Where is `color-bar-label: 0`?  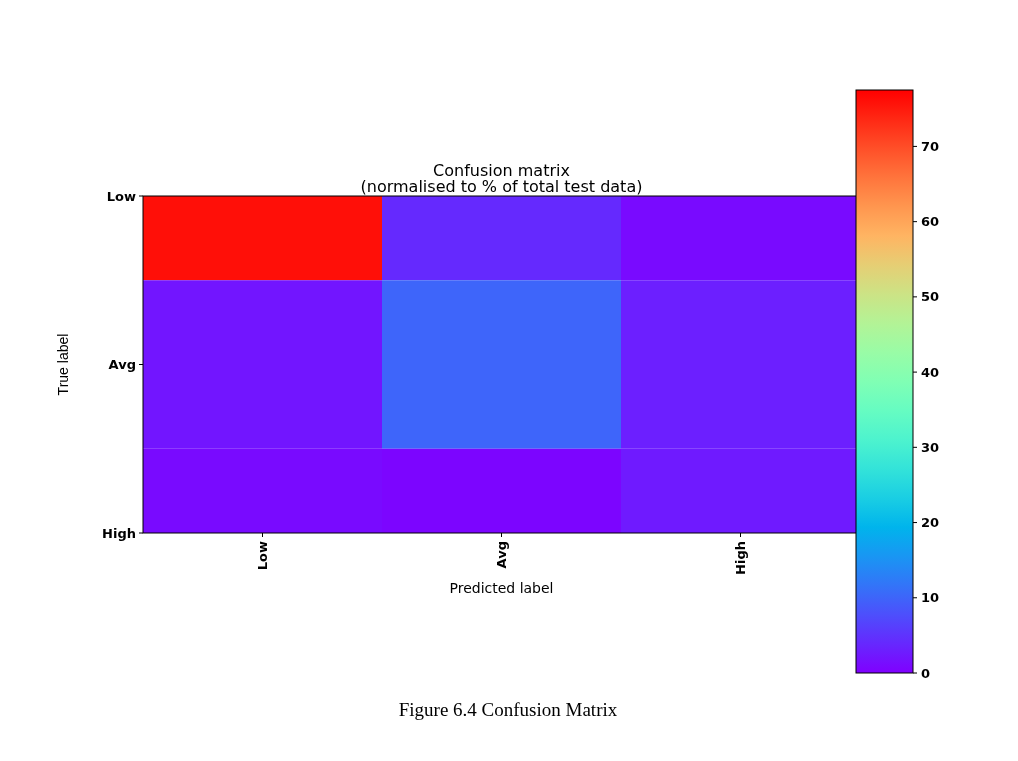
color-bar-label: 0 is located at coordinates (926, 673).